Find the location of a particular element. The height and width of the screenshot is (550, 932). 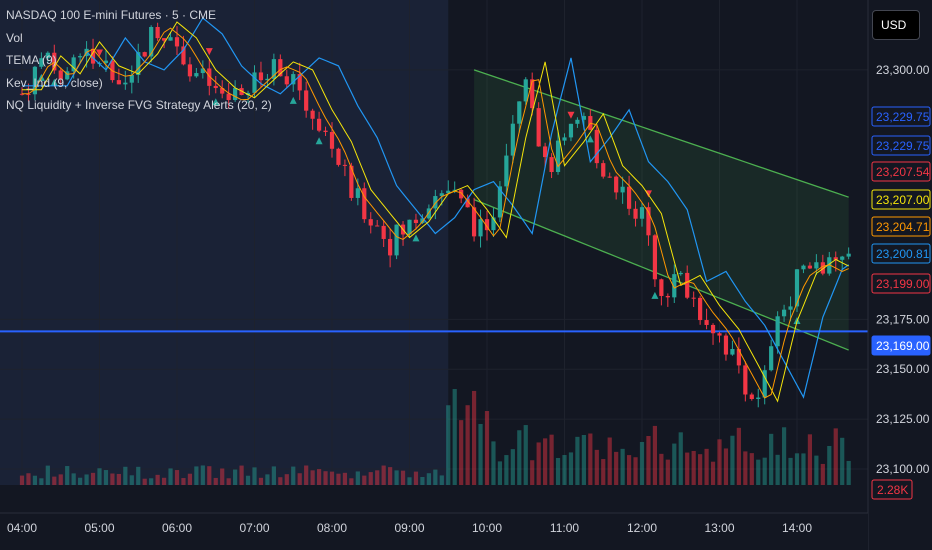

currency-button: USD is located at coordinates (896, 25).